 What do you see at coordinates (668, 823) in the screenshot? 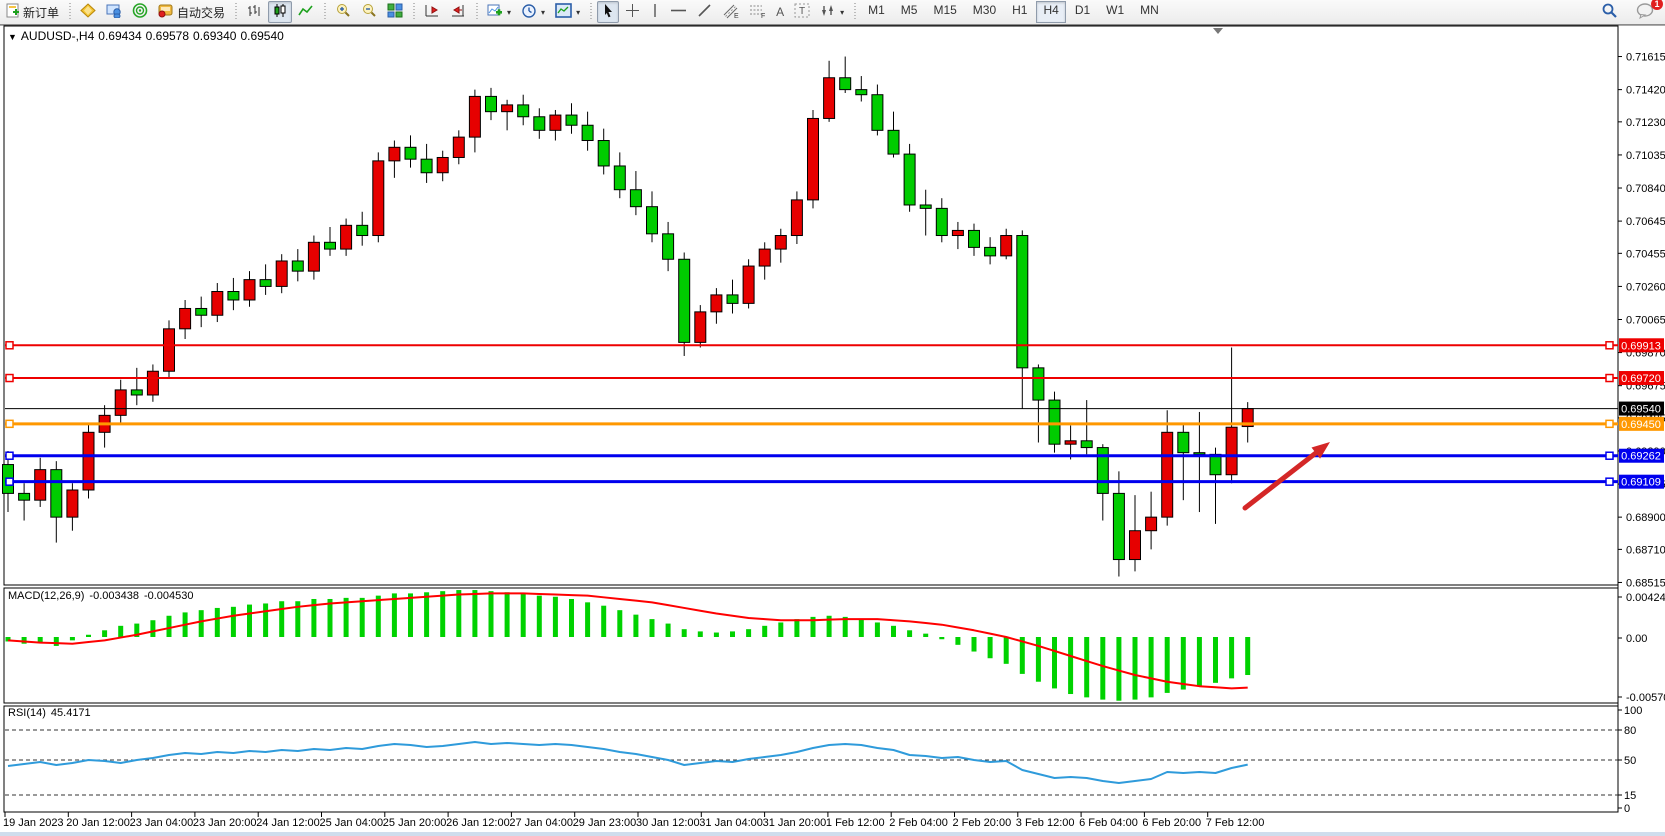
I see `svg-text: 30 Jan 12:00` at bounding box center [668, 823].